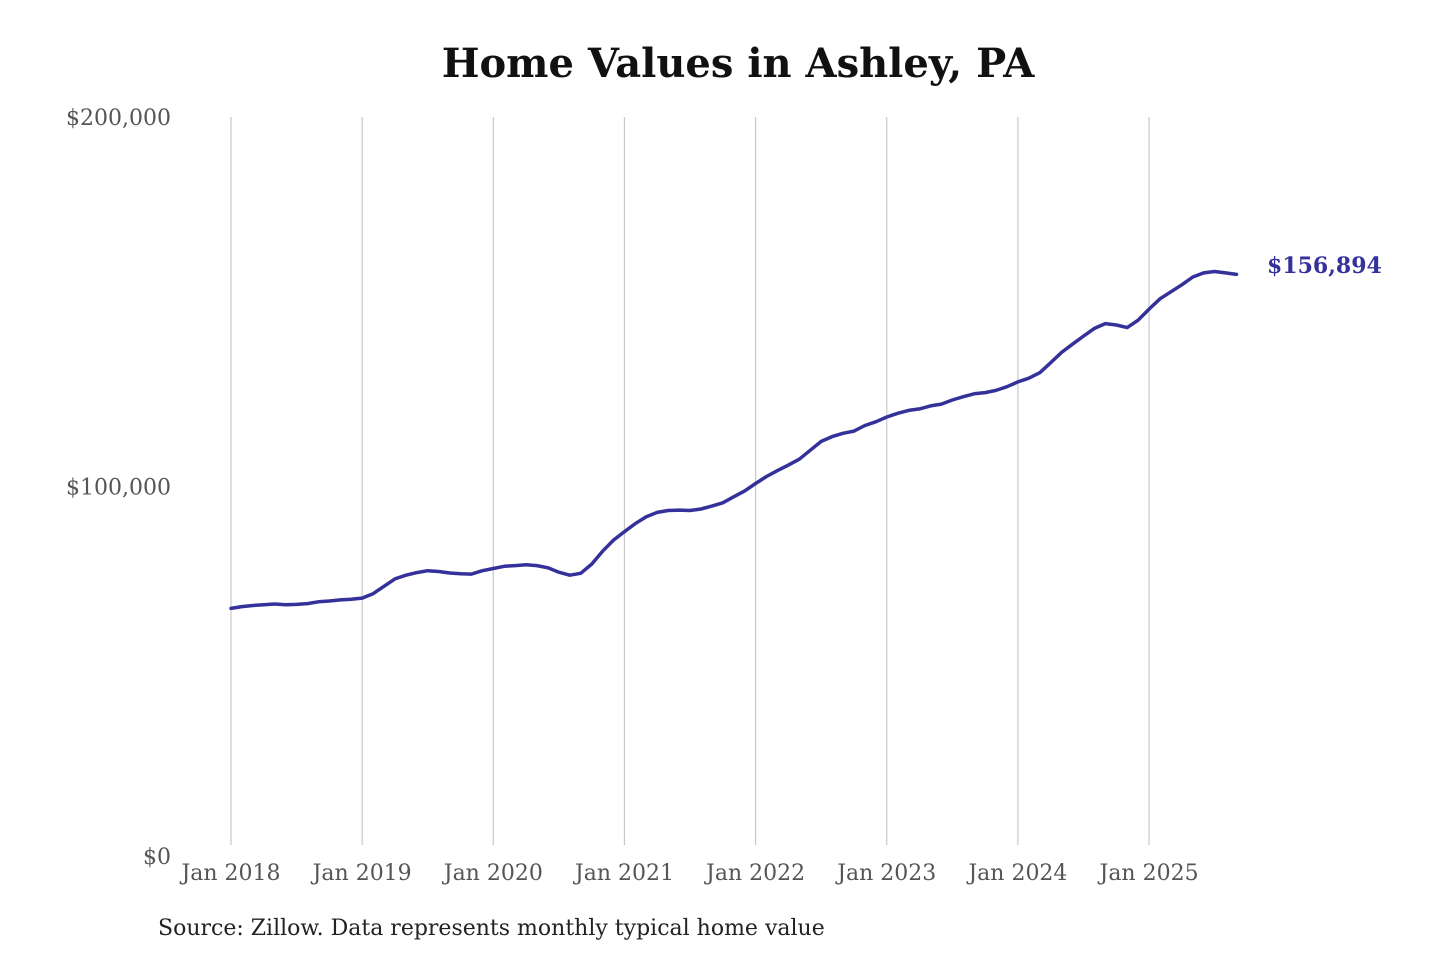 This screenshot has height=960, width=1440. Describe the element at coordinates (361, 873) in the screenshot. I see `x-tick-label: Jan 2019` at that location.